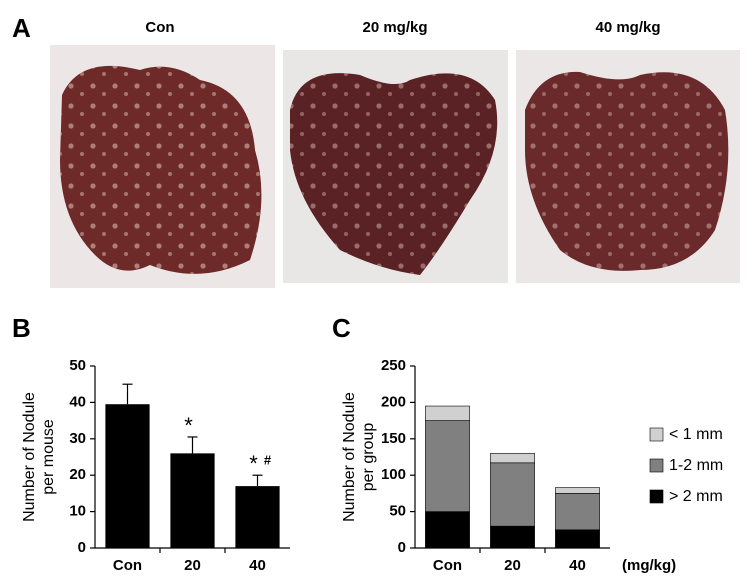 Image resolution: width=750 pixels, height=583 pixels. I want to click on y-axis-label: per mouse, so click(48, 457).